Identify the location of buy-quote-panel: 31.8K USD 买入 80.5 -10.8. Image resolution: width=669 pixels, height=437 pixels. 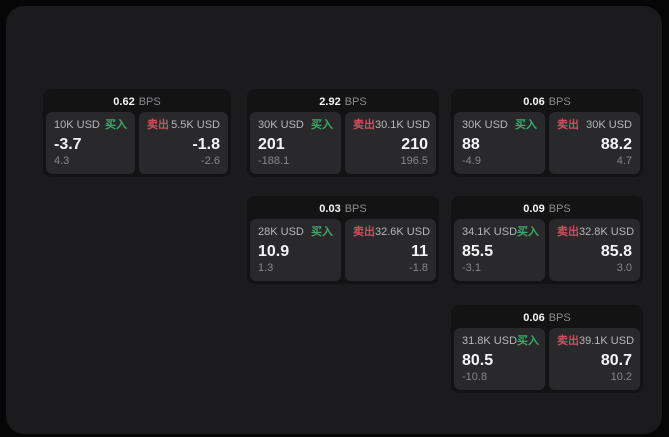
(499, 359).